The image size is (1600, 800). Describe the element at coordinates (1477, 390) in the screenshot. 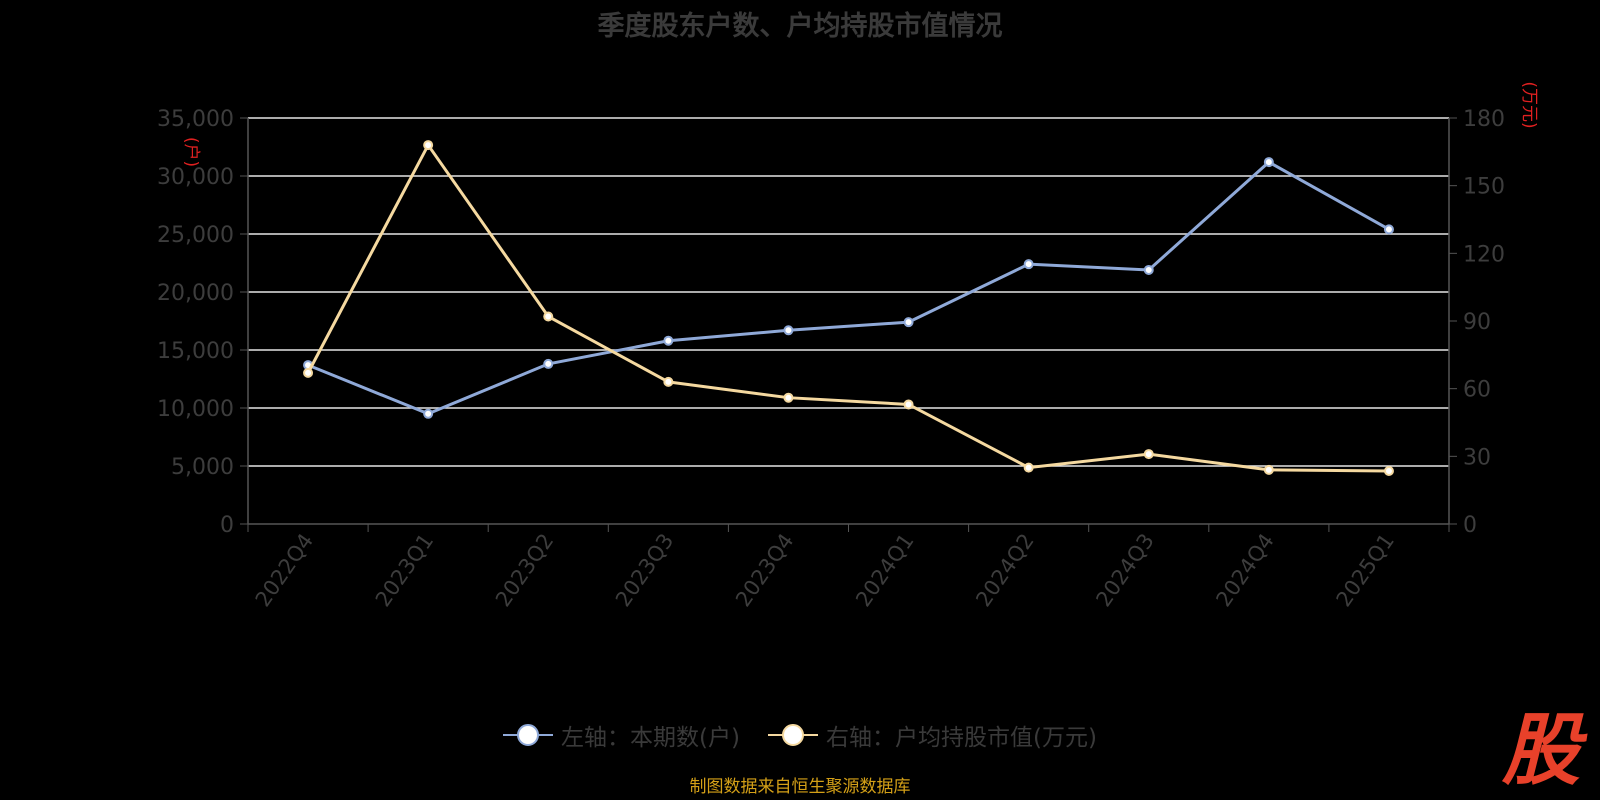

I see `right-axis-tick-label: 60` at that location.